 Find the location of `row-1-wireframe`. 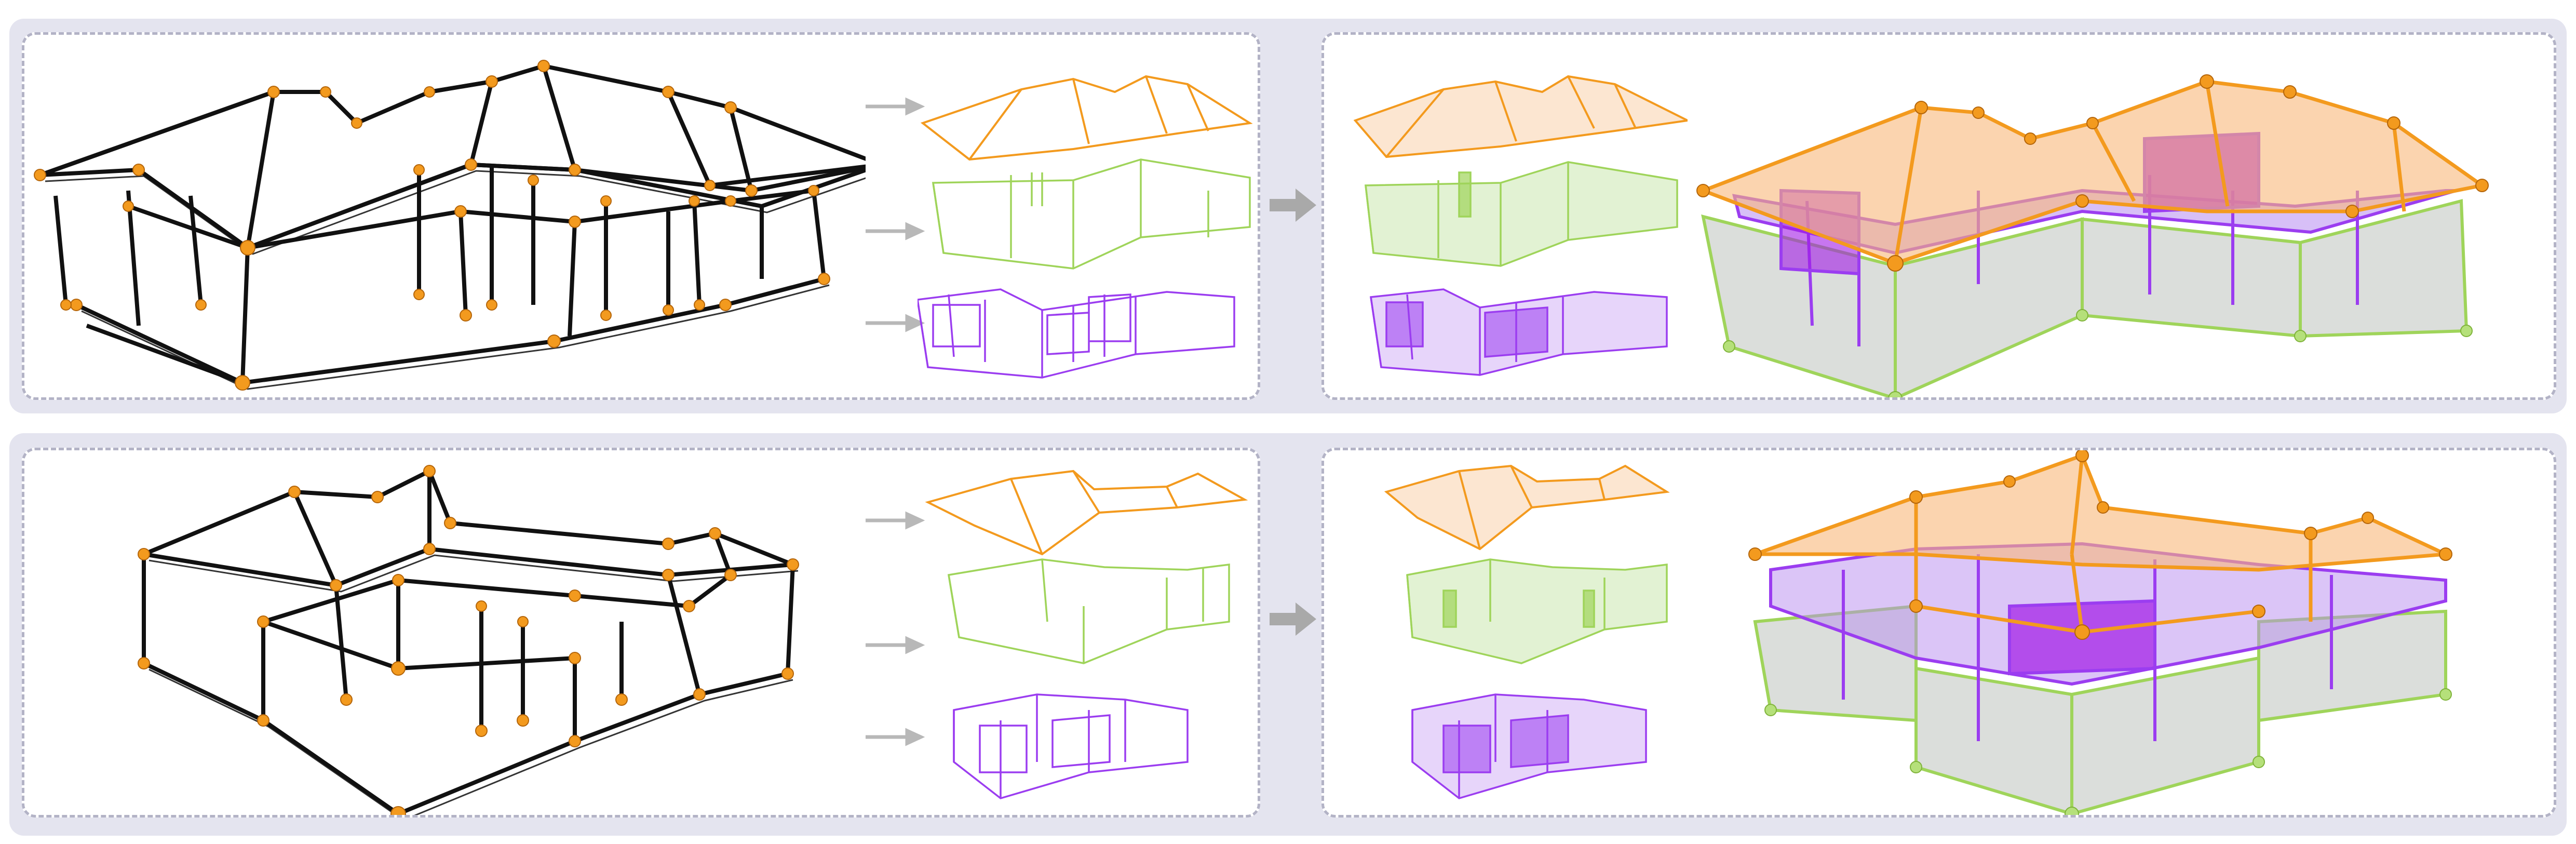

row-1-wireframe is located at coordinates (450, 225).